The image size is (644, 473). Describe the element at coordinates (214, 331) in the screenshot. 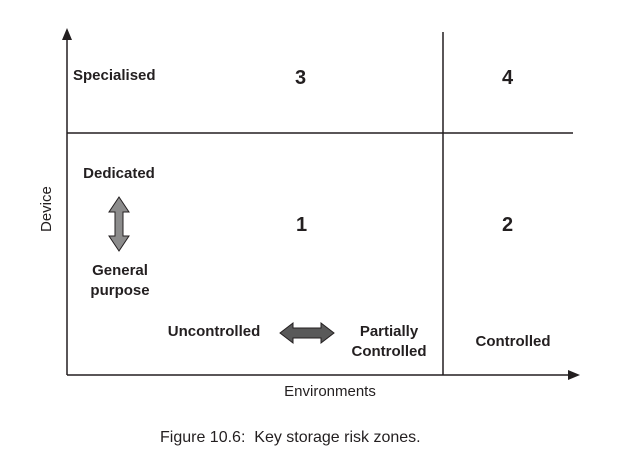

I see `env-level-uncontrolled: Uncontrolled` at that location.